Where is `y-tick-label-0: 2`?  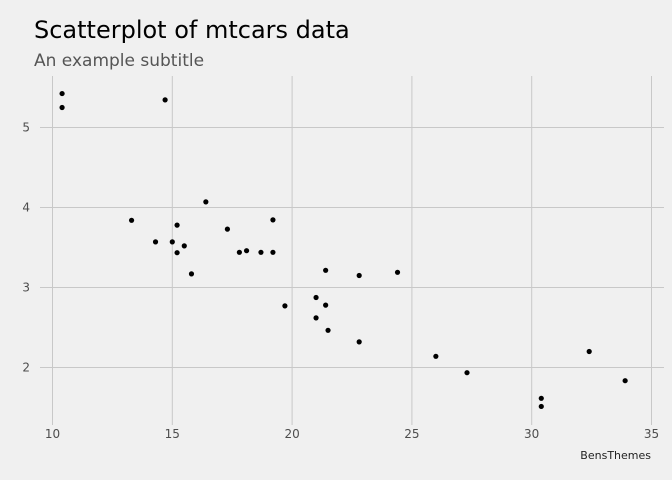 y-tick-label-0: 2 is located at coordinates (26, 368).